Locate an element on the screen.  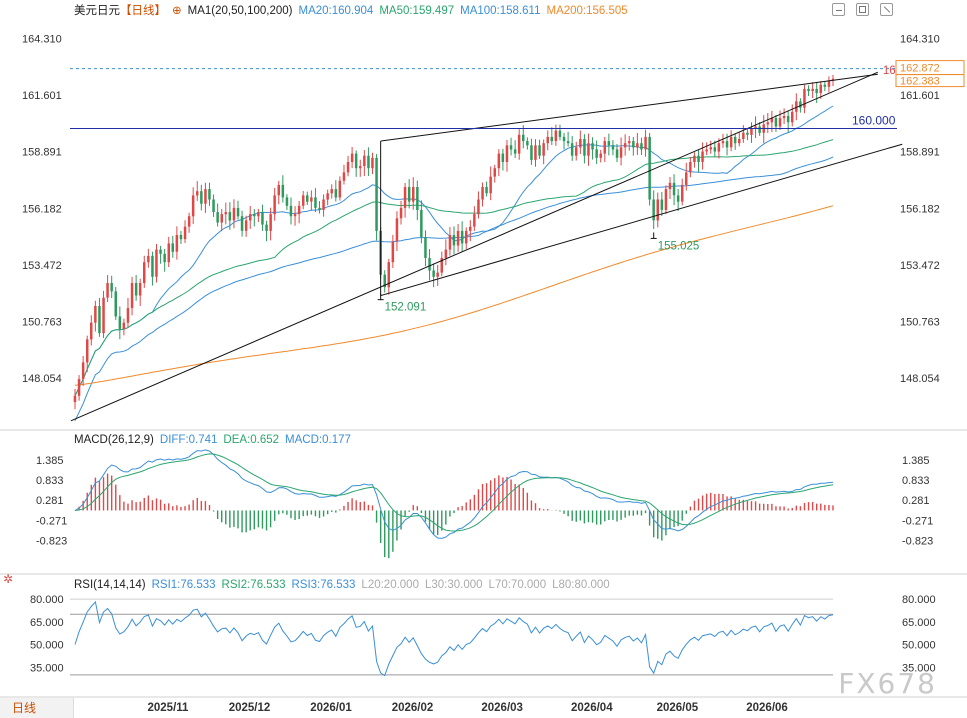
ma200-value: MA200:156.505 is located at coordinates (587, 11).